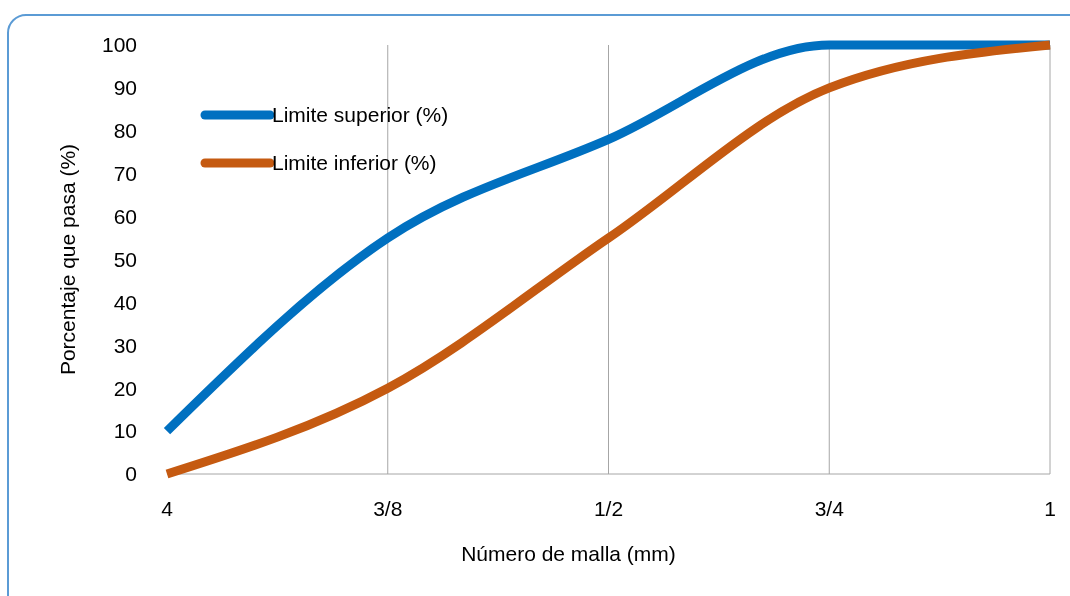 Image resolution: width=1070 pixels, height=596 pixels. I want to click on legend-label: Limite inferior (%), so click(354, 163).